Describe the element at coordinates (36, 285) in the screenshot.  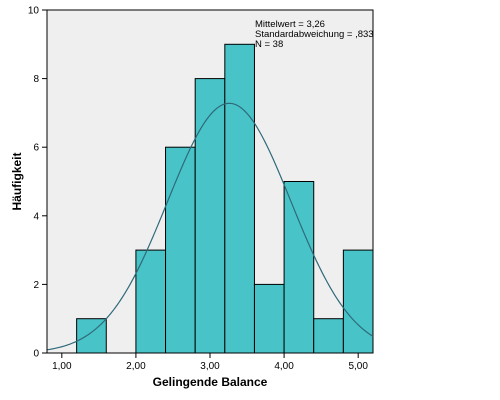
I see `y-tick-label: 2` at that location.